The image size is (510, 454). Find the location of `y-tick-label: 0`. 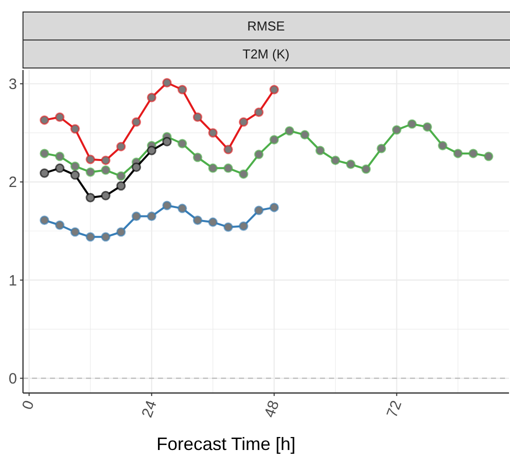

y-tick-label: 0 is located at coordinates (12, 379).